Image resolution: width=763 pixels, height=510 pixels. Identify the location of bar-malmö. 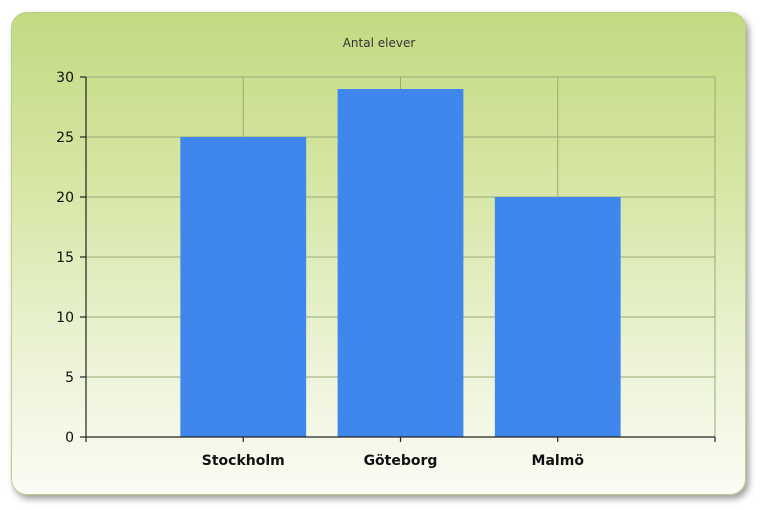
(557, 317).